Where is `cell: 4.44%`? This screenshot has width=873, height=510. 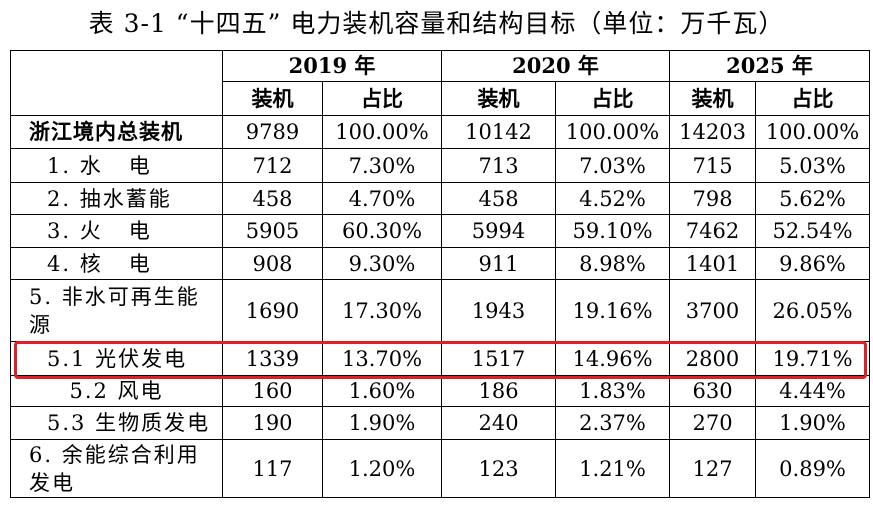 cell: 4.44% is located at coordinates (813, 391).